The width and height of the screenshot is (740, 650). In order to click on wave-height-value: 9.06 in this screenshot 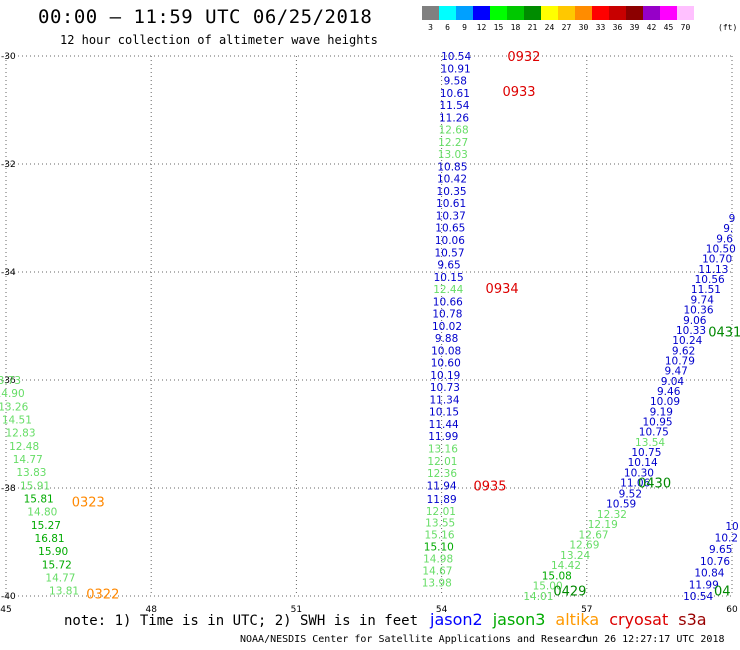, I will do `click(695, 321)`.